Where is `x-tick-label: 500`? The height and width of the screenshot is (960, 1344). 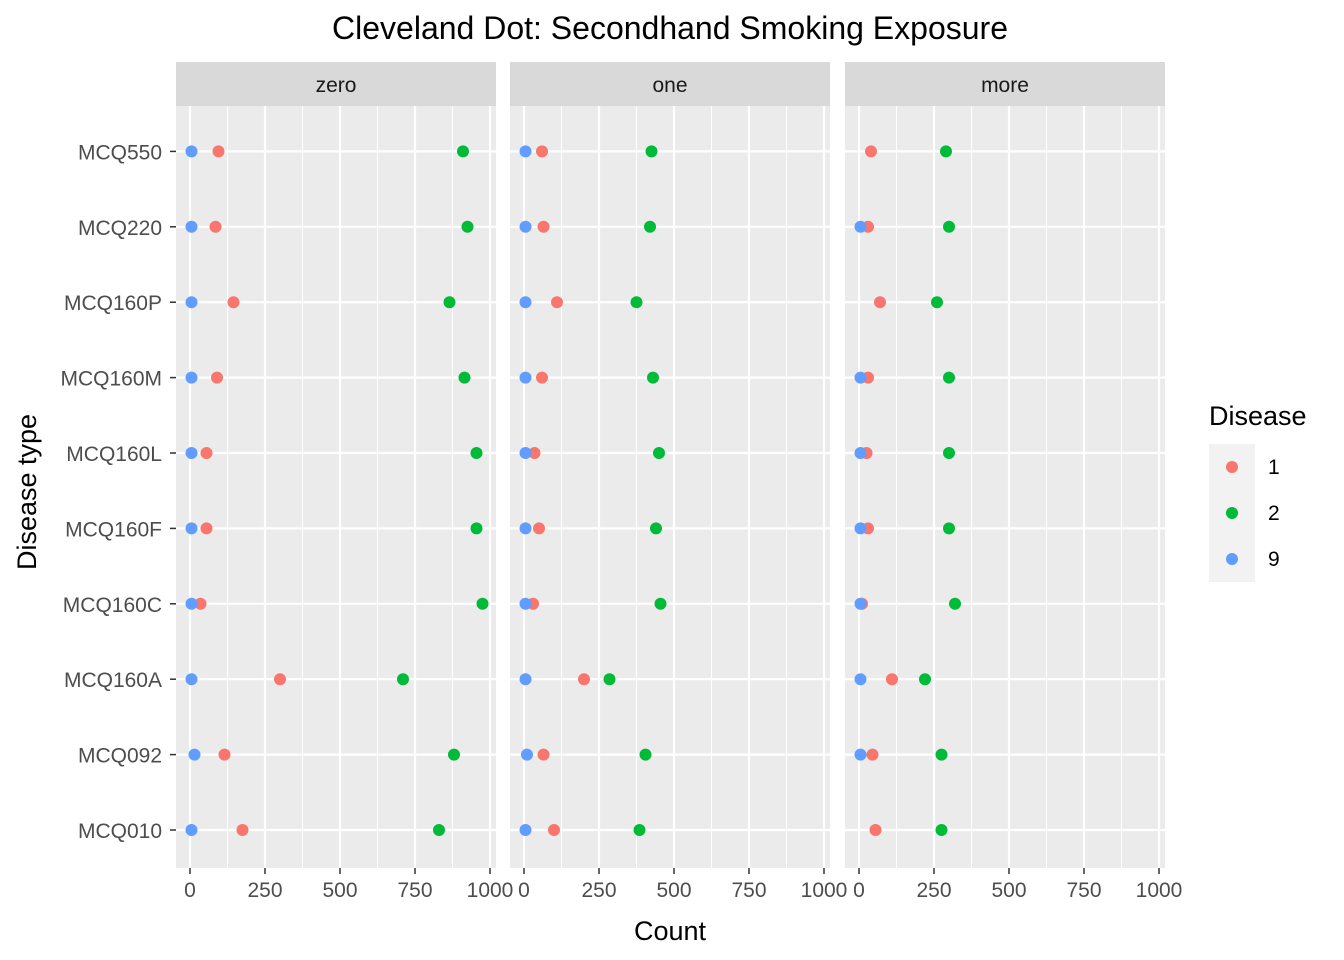
x-tick-label: 500 is located at coordinates (673, 890).